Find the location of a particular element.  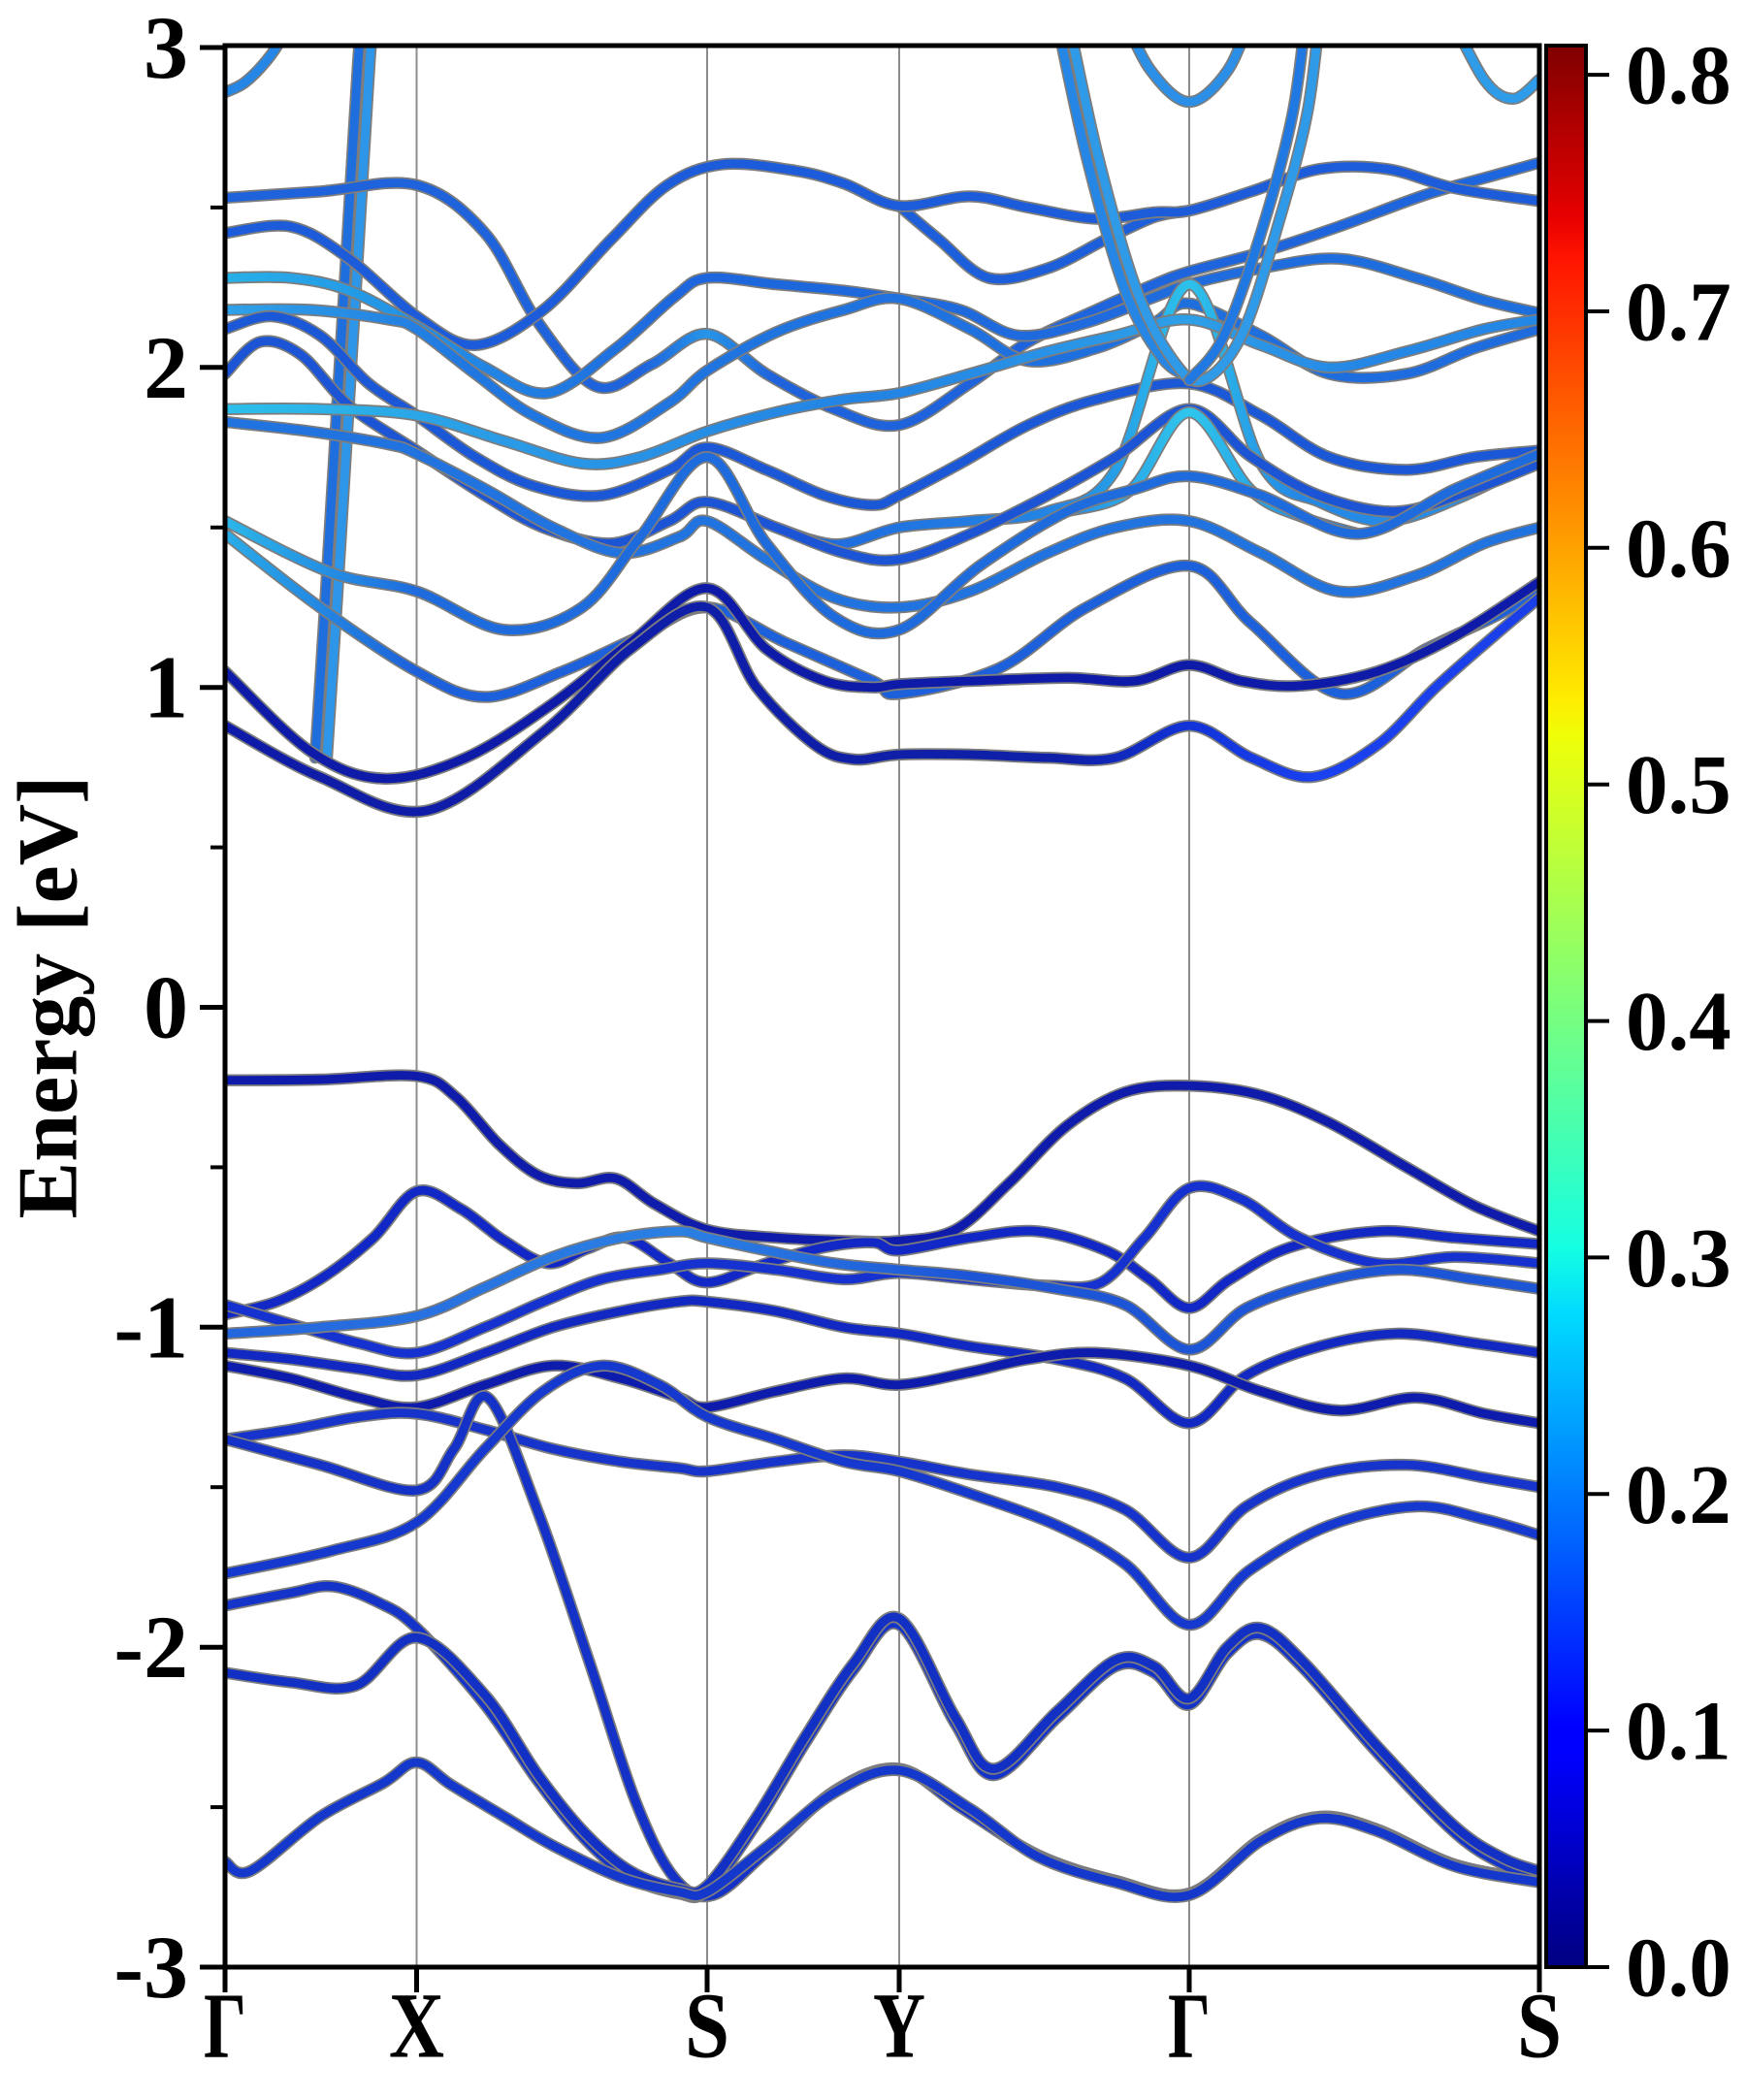

svg-text: Y is located at coordinates (899, 2026).